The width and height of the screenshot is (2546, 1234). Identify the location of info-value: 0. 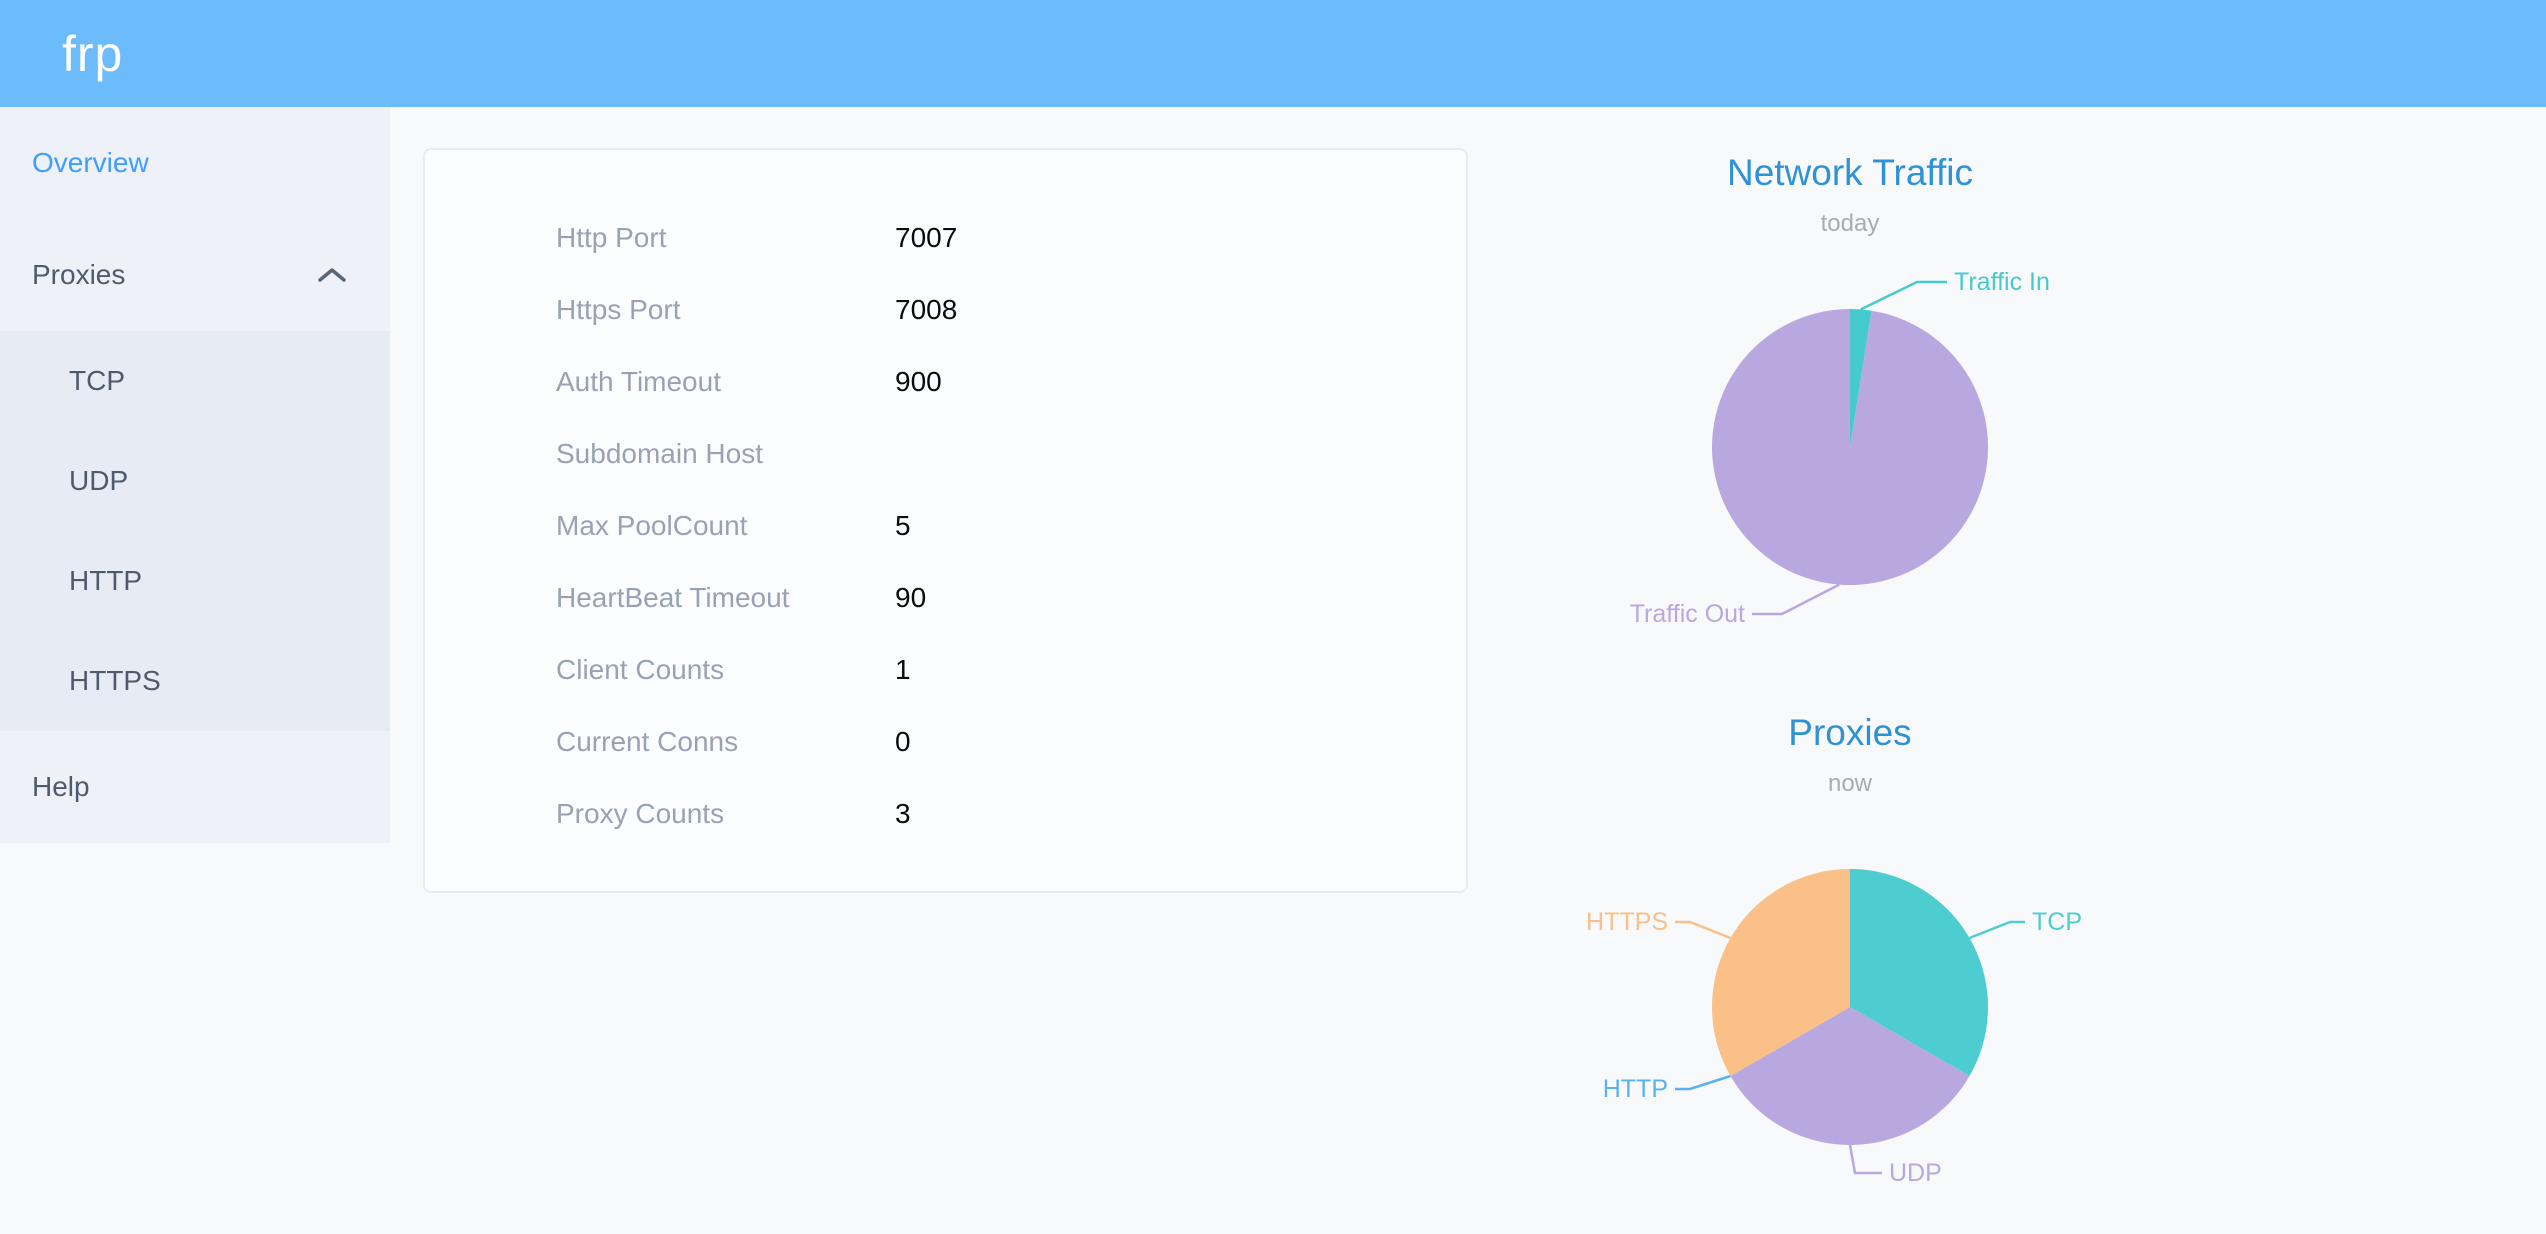
(903, 741).